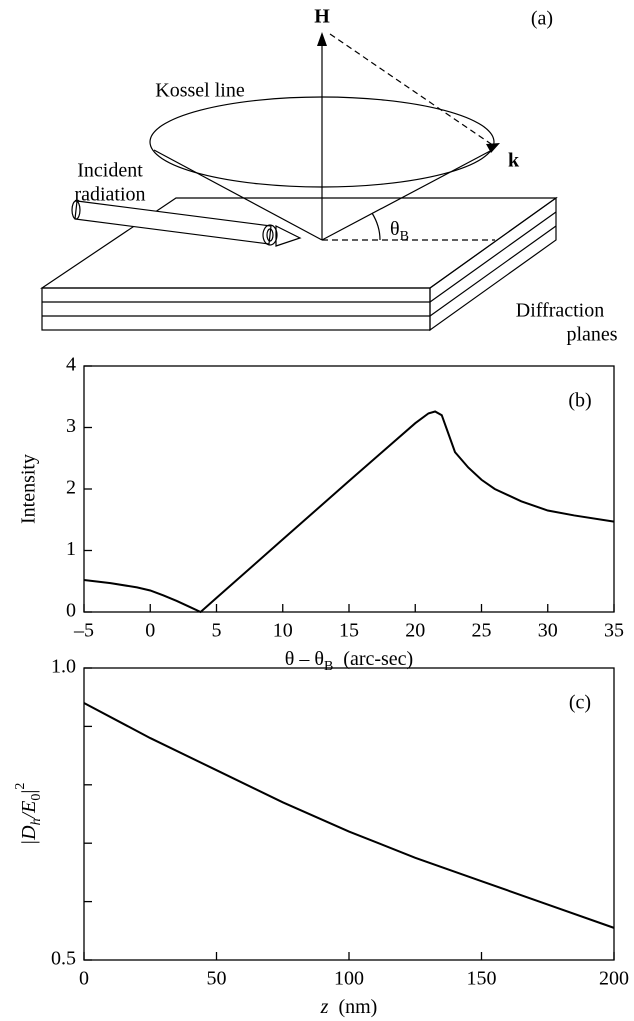  What do you see at coordinates (217, 631) in the screenshot?
I see `x-tick-label: 5` at bounding box center [217, 631].